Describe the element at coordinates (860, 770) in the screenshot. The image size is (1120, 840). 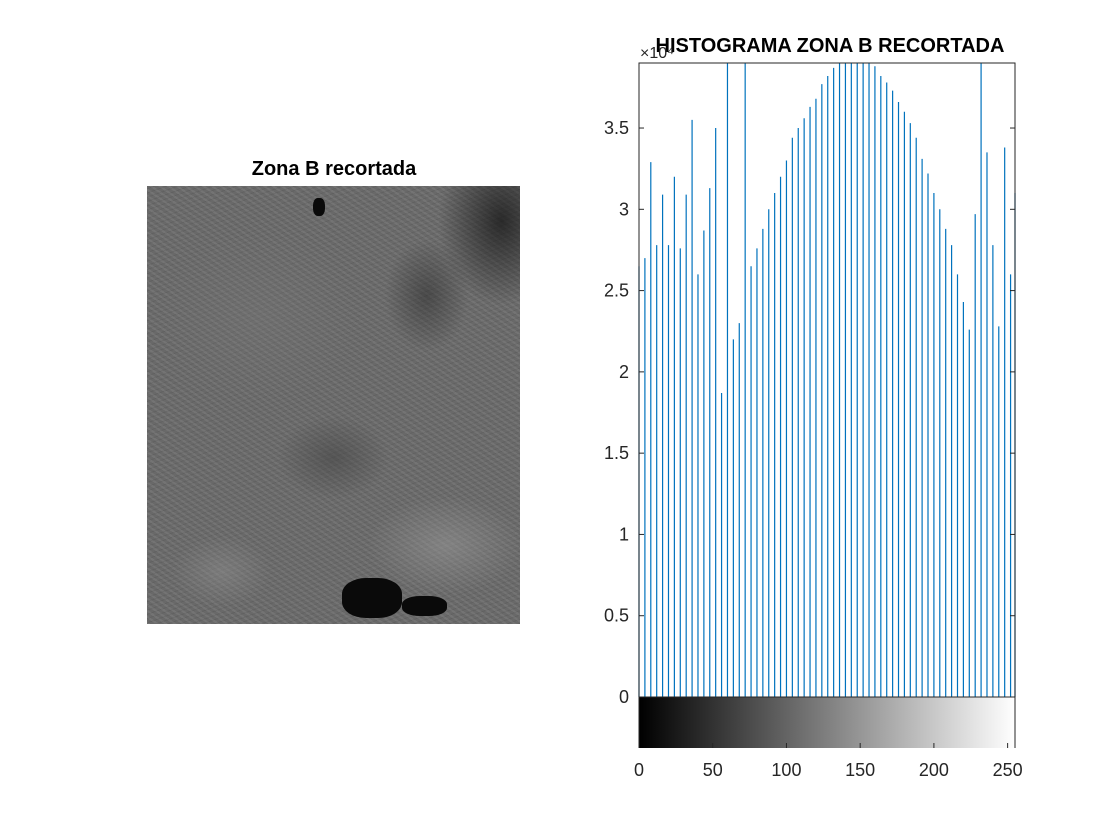
I see `x-tick-label: 150` at that location.